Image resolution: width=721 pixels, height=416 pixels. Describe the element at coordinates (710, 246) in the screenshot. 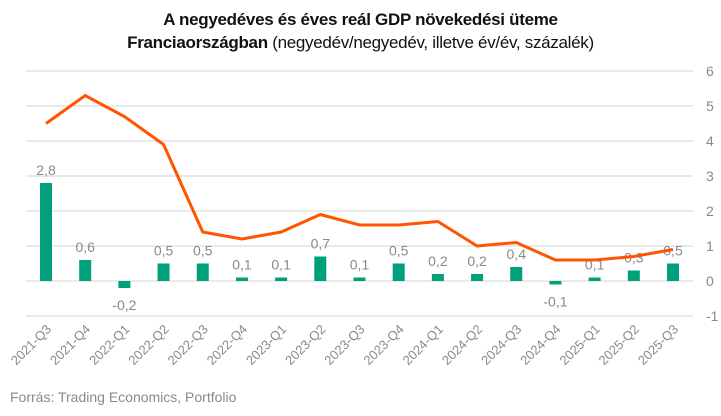

I see `y-tick-label: 1` at that location.